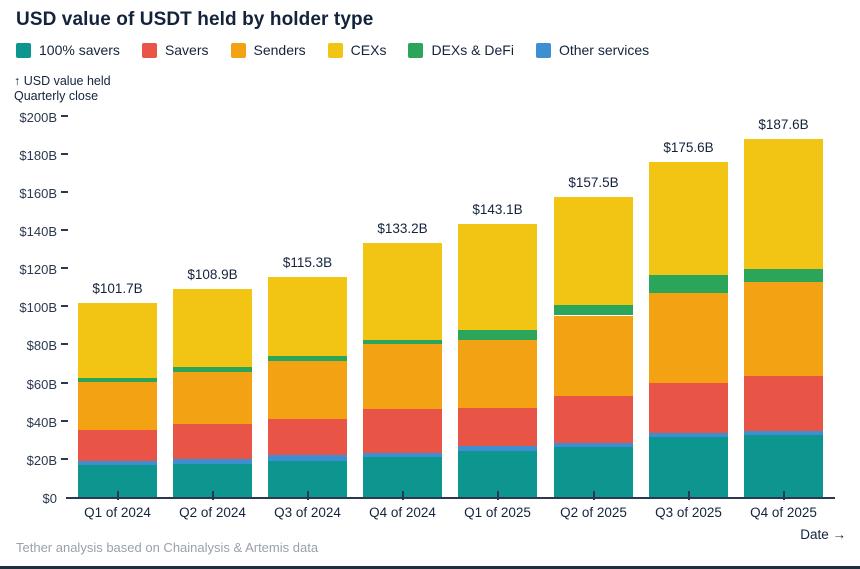 The height and width of the screenshot is (569, 860). I want to click on bar-segment-dexs-defi-q3-of-2024, so click(307, 358).